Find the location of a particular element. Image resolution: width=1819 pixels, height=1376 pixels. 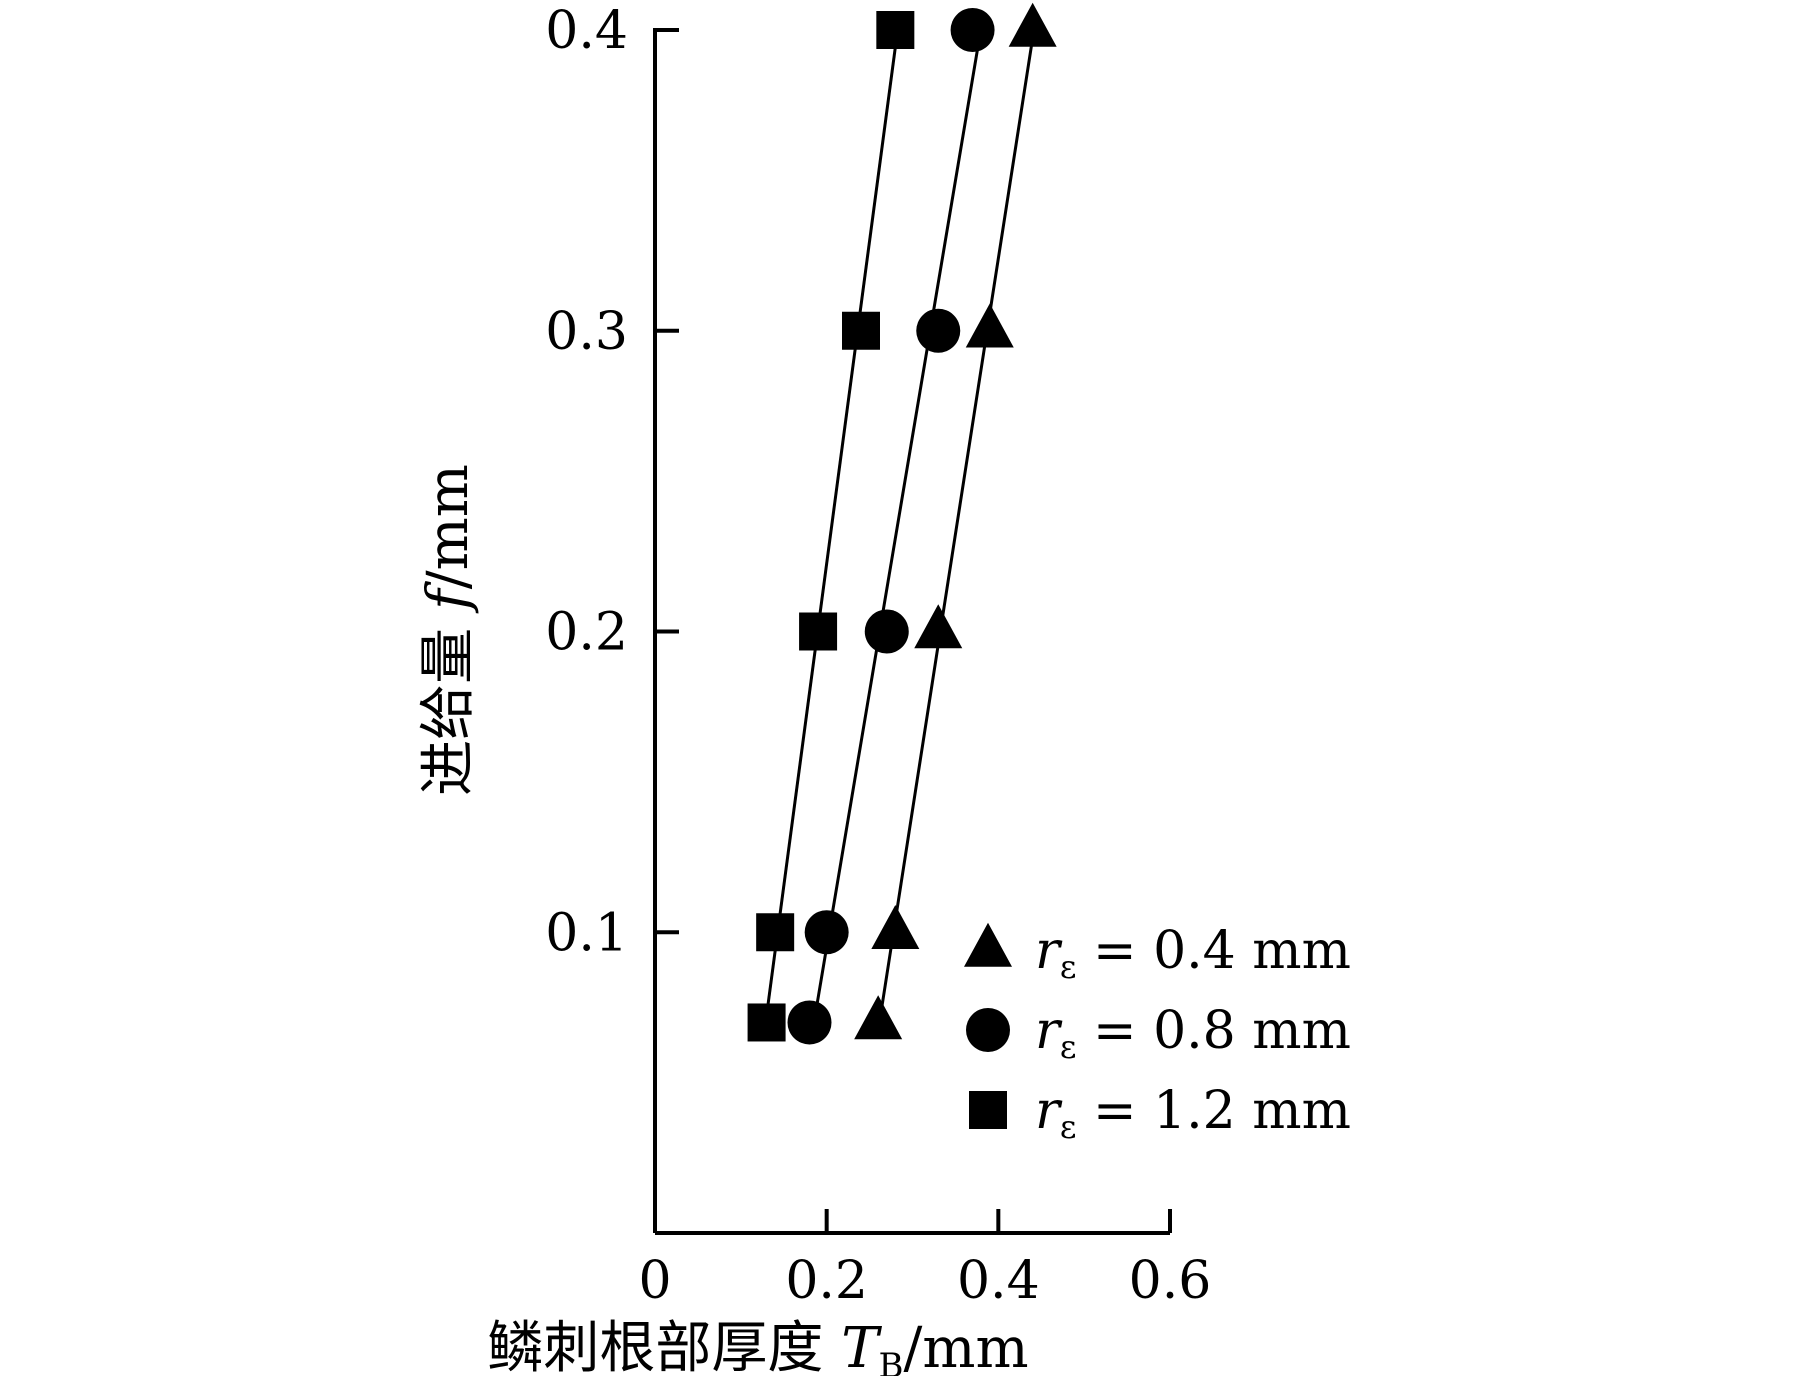

data-markers is located at coordinates (902, 523).